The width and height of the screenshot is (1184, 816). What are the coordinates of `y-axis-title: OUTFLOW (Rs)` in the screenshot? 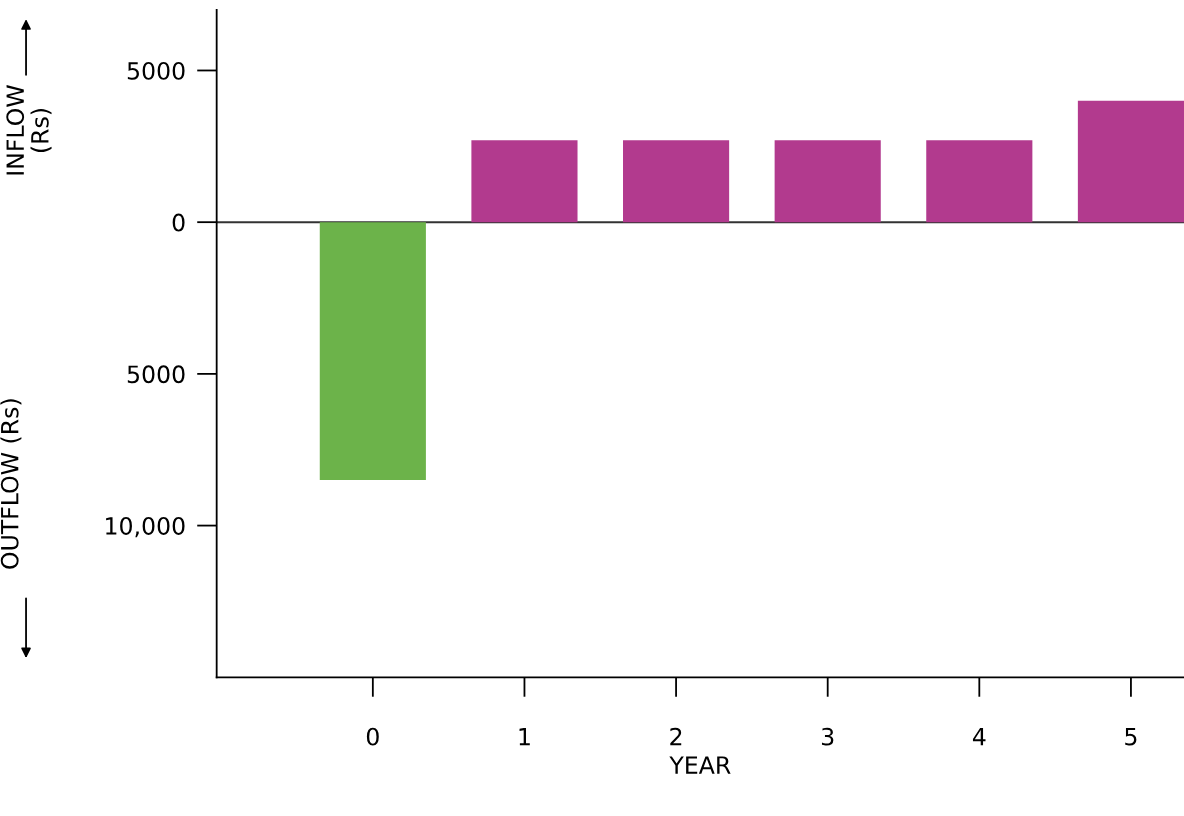 It's located at (11, 484).